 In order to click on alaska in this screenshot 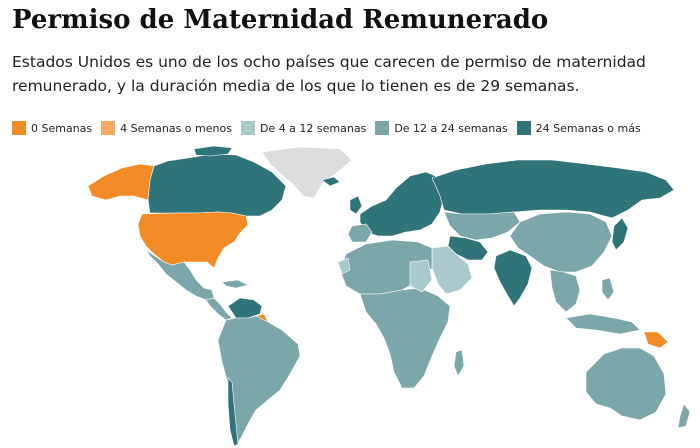, I will do `click(121, 182)`.